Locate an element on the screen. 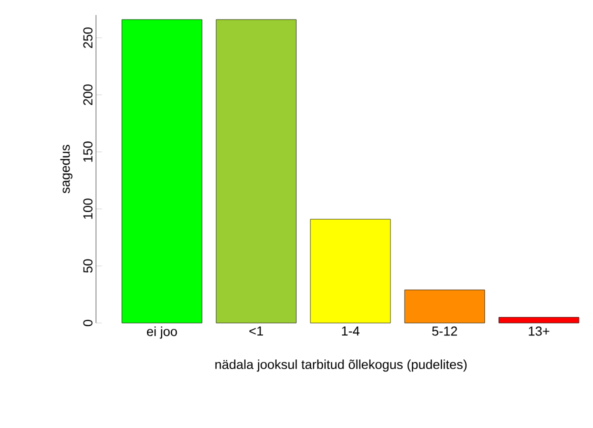 The width and height of the screenshot is (593, 428). y-tick-label: 0 is located at coordinates (87, 323).